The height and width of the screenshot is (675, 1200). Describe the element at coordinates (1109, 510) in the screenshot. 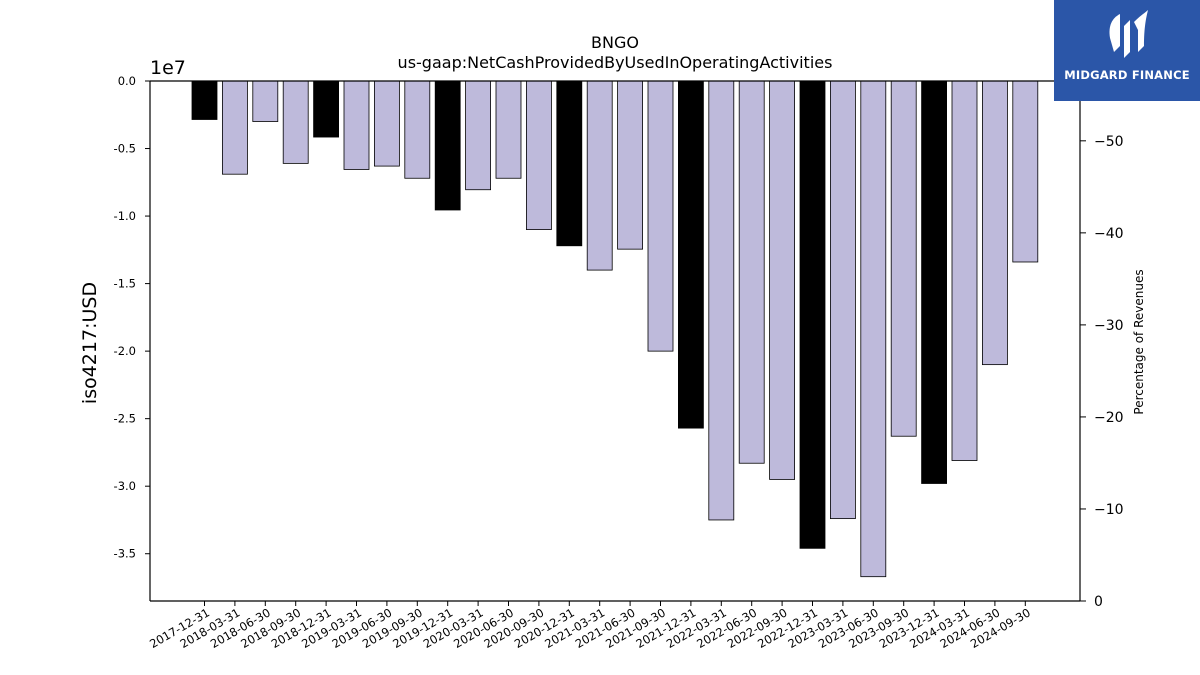

I see `y2-tick-label: −10` at that location.